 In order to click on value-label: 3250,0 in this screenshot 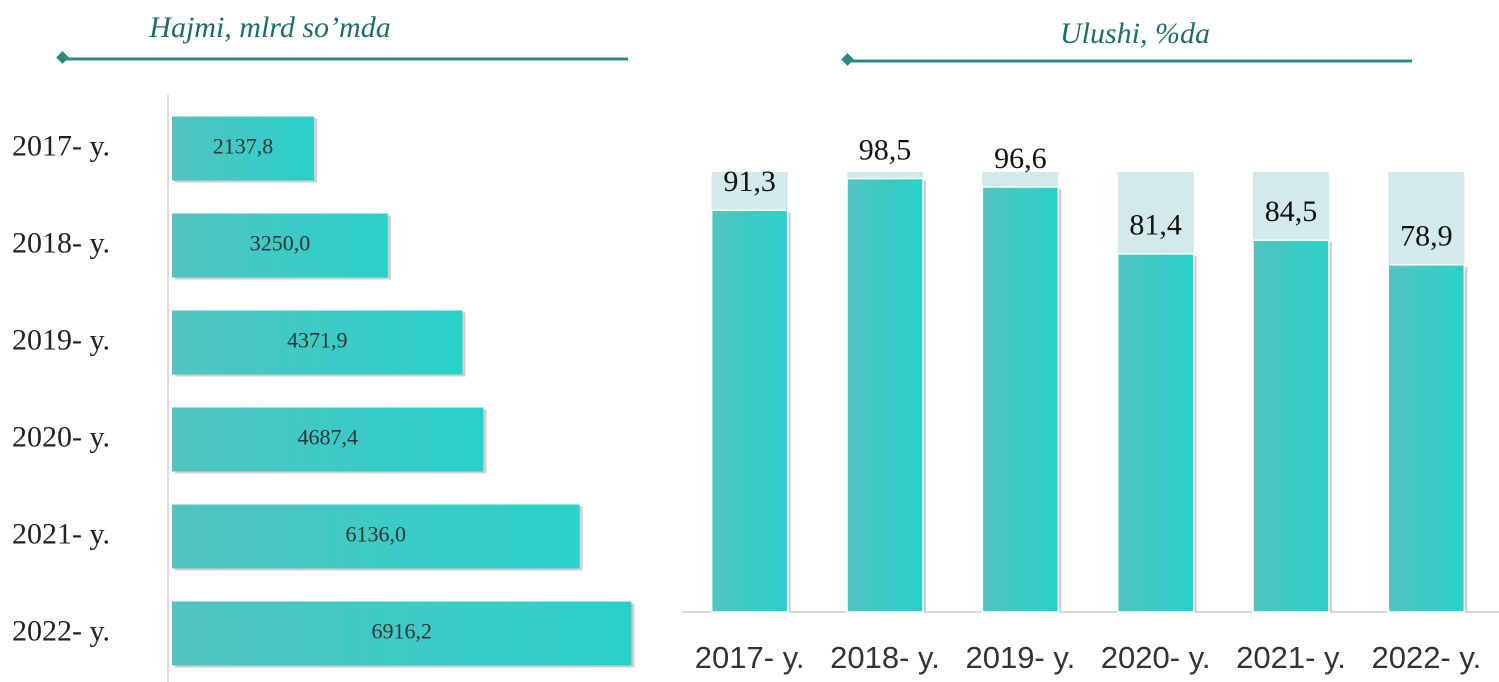, I will do `click(280, 243)`.